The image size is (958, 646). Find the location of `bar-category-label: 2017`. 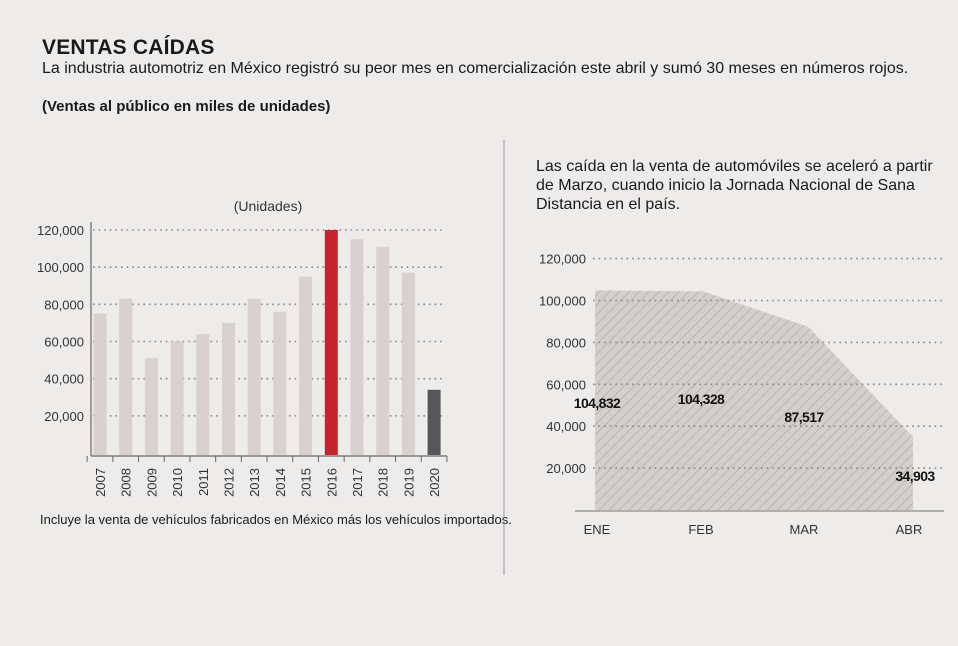

bar-category-label: 2017 is located at coordinates (357, 482).